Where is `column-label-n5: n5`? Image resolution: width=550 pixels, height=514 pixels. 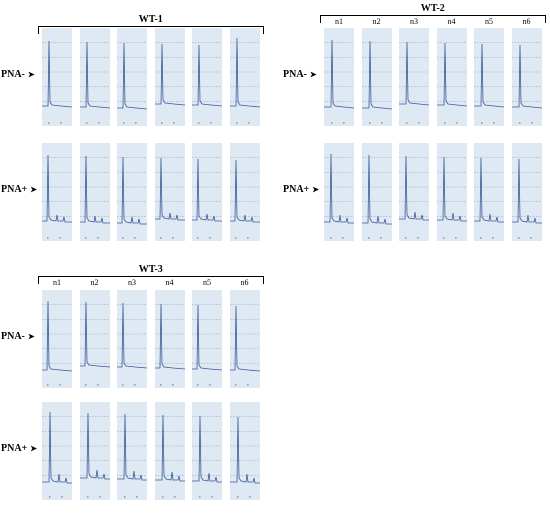
column-label-n5: n5 is located at coordinates (489, 21).